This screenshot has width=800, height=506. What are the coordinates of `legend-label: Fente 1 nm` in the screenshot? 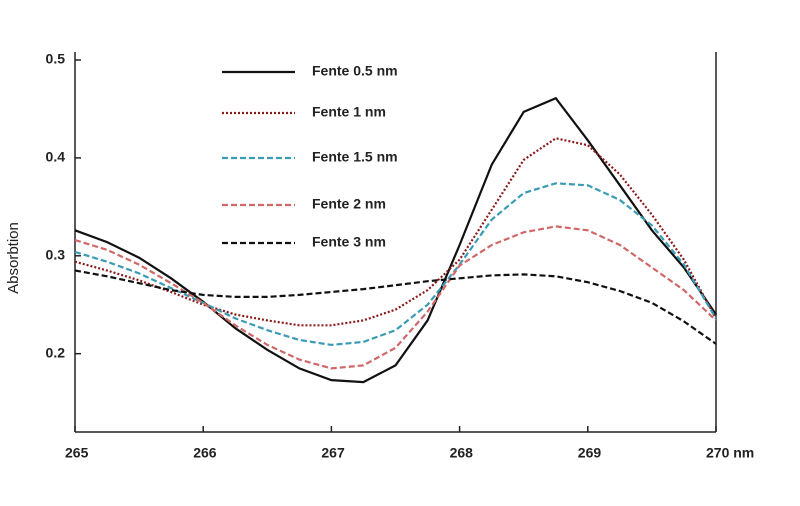 It's located at (349, 112).